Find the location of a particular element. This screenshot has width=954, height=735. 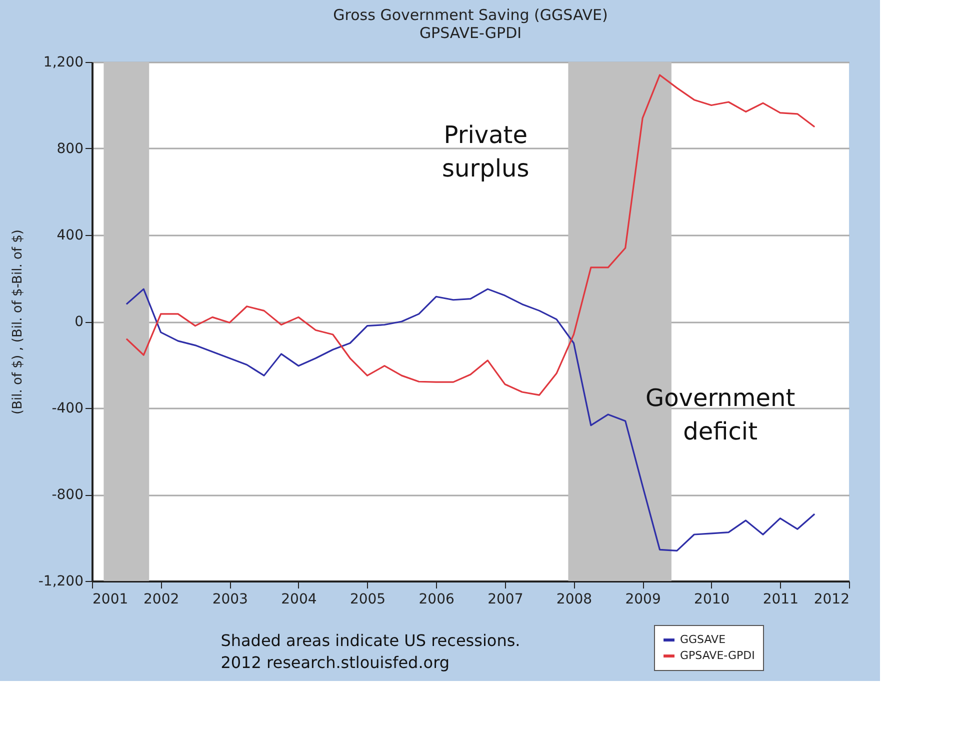

x-tick-label: 2003 is located at coordinates (230, 600).